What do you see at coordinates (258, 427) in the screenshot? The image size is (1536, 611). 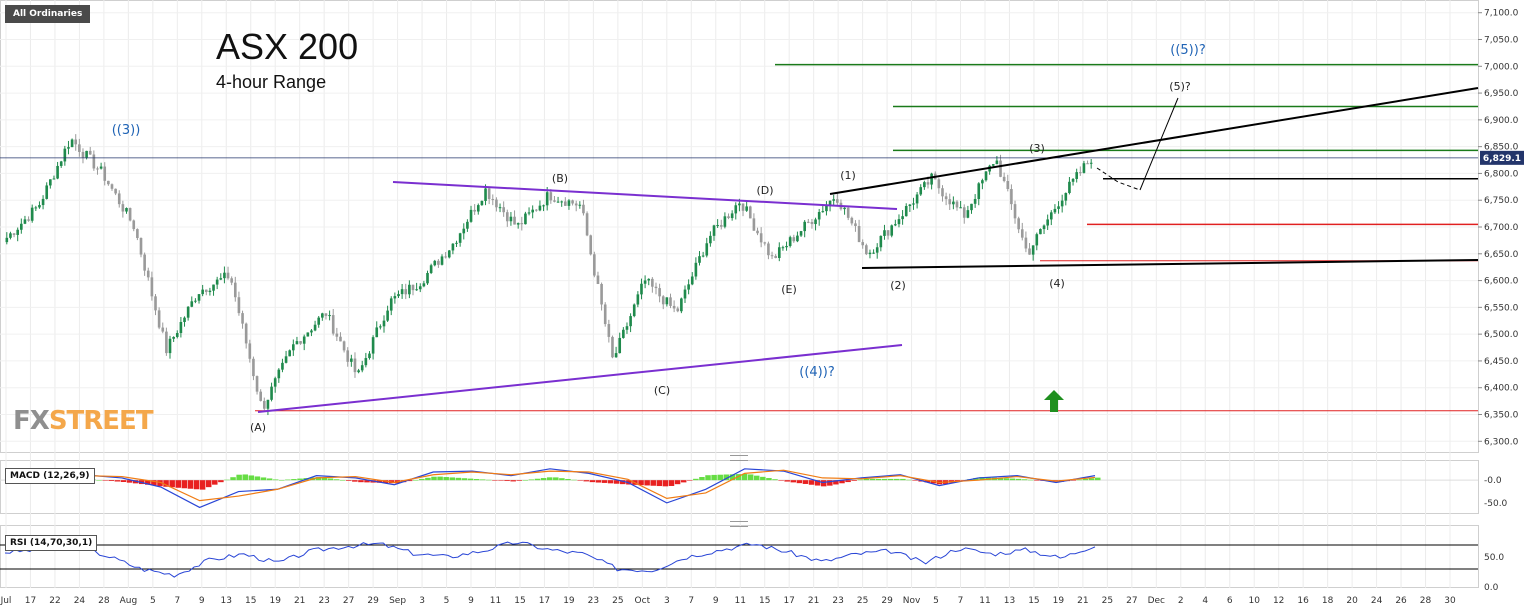 I see `wave-label: (A)` at bounding box center [258, 427].